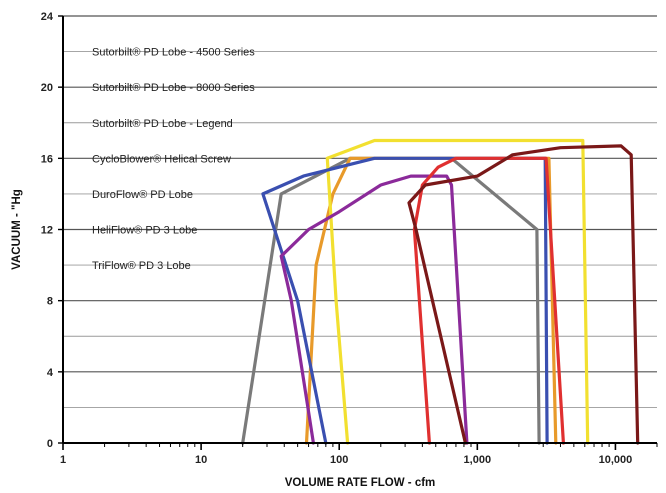 The width and height of the screenshot is (666, 493). What do you see at coordinates (162, 124) in the screenshot?
I see `legend-entry: Sutorbilt® PD Lobe - Legend` at bounding box center [162, 124].